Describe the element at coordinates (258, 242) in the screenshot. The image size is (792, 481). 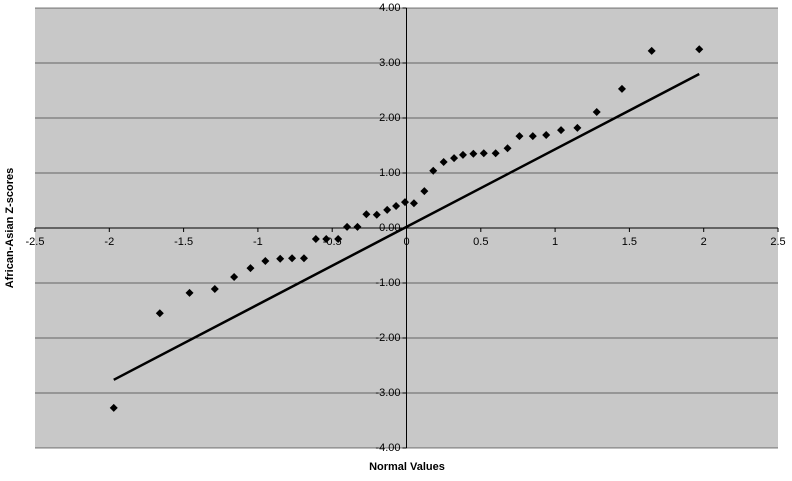
I see `x-tick-label: -1` at that location.